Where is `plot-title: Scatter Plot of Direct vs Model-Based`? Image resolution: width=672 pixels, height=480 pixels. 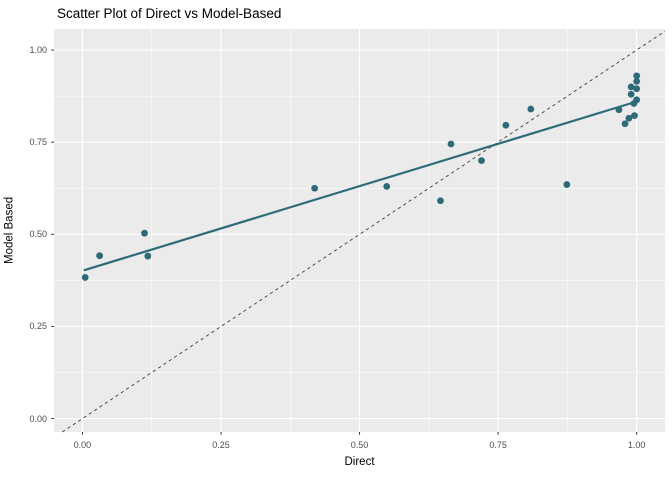
plot-title: Scatter Plot of Direct vs Model-Based is located at coordinates (169, 13).